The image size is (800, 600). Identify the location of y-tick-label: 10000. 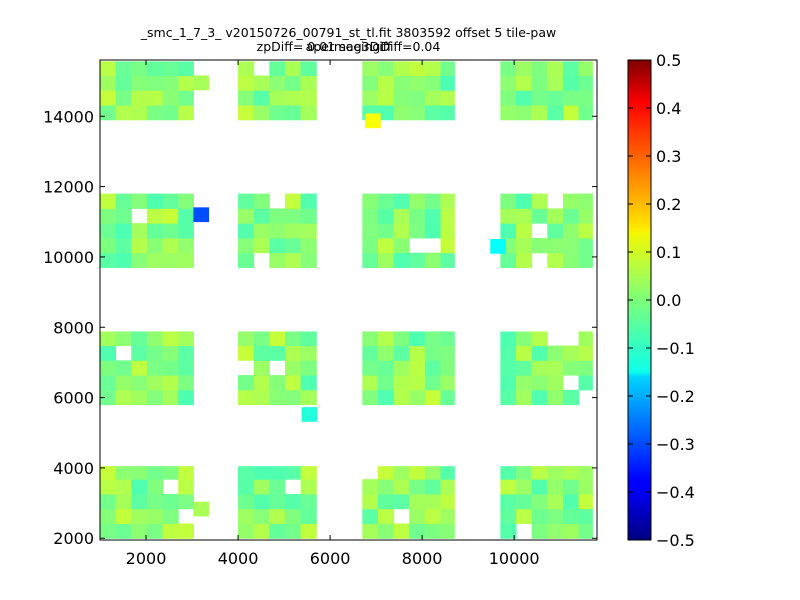
(68, 257).